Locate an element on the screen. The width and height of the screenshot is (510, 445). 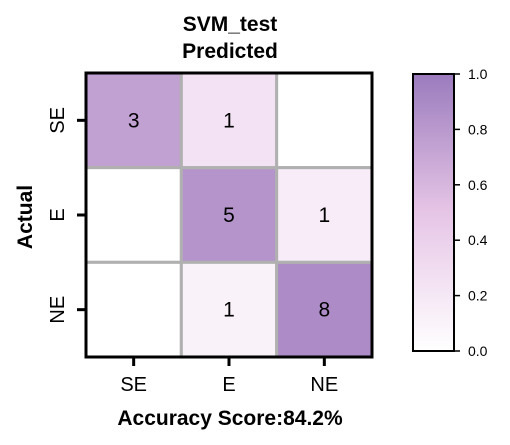
chart-title-line2: Predicted is located at coordinates (230, 51).